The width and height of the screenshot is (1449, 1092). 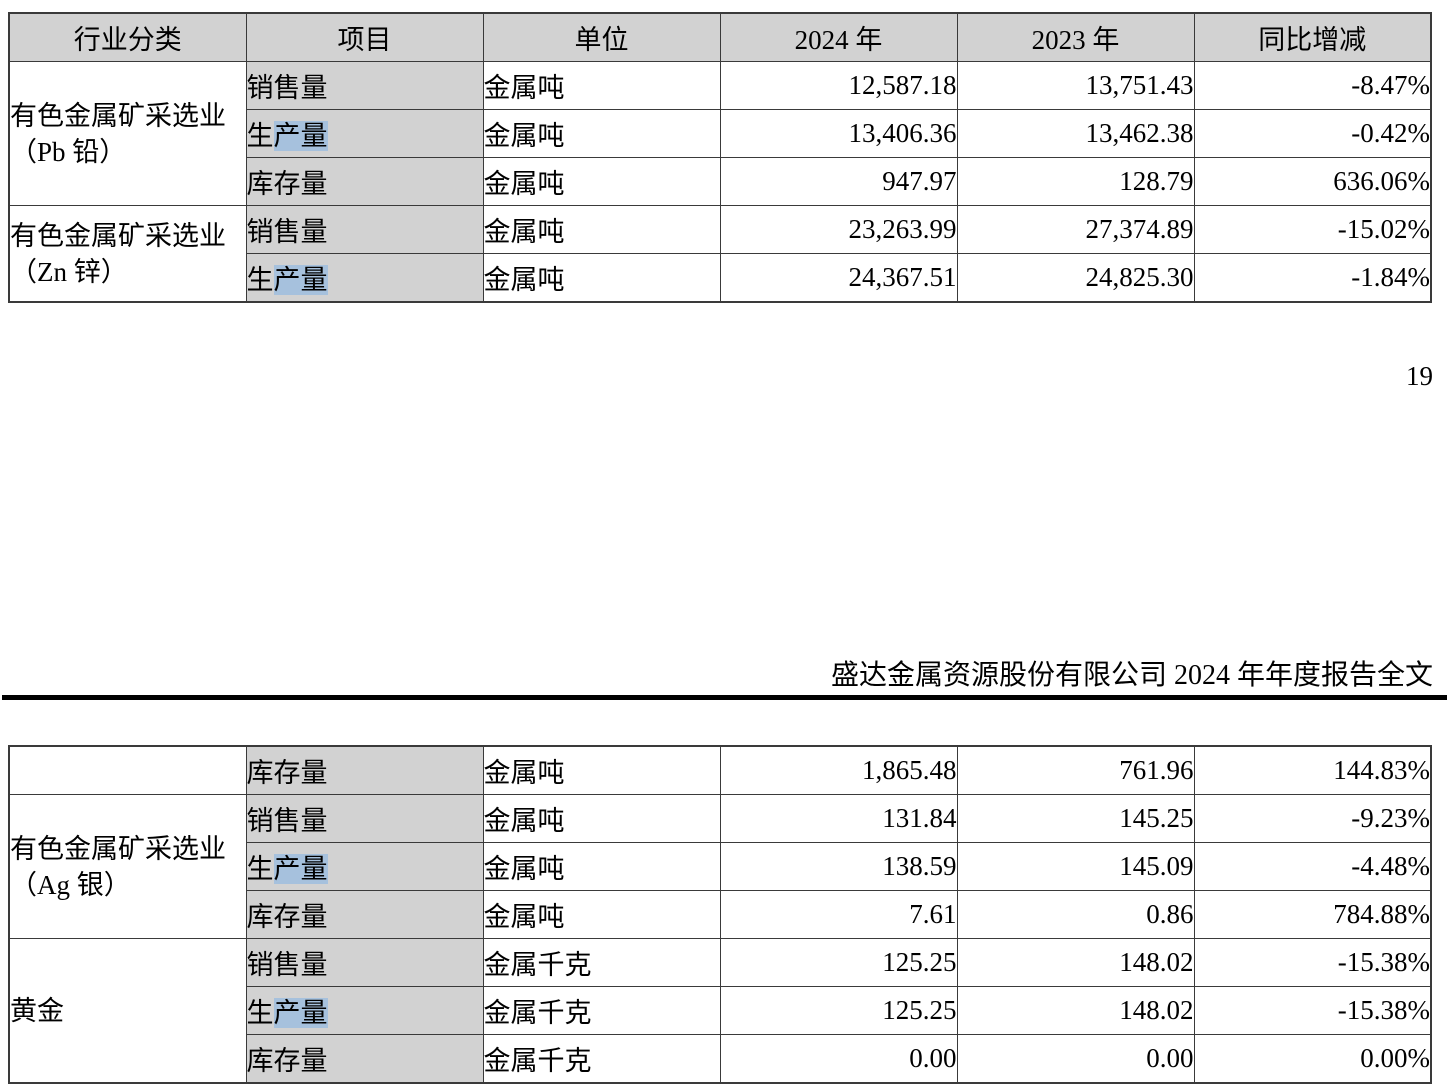 What do you see at coordinates (1131, 675) in the screenshot?
I see `document-header-title: 盛达金属资源股份有限公司 2024 年年度报告全文` at bounding box center [1131, 675].